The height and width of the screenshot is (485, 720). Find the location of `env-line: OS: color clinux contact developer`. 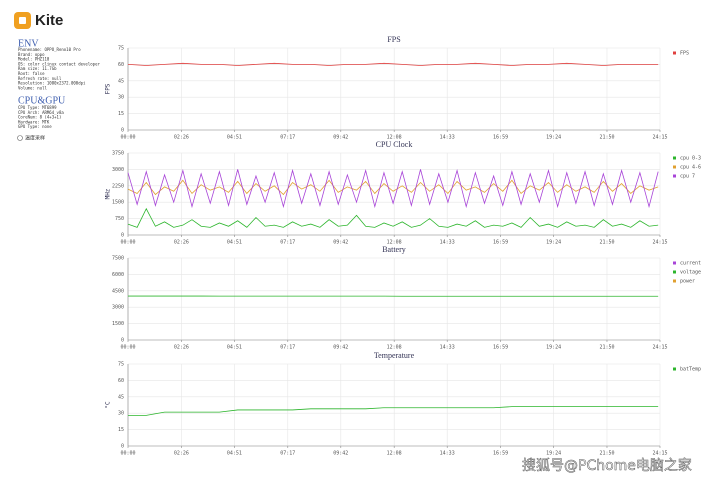

env-line: OS: color clinux contact developer is located at coordinates (59, 63).